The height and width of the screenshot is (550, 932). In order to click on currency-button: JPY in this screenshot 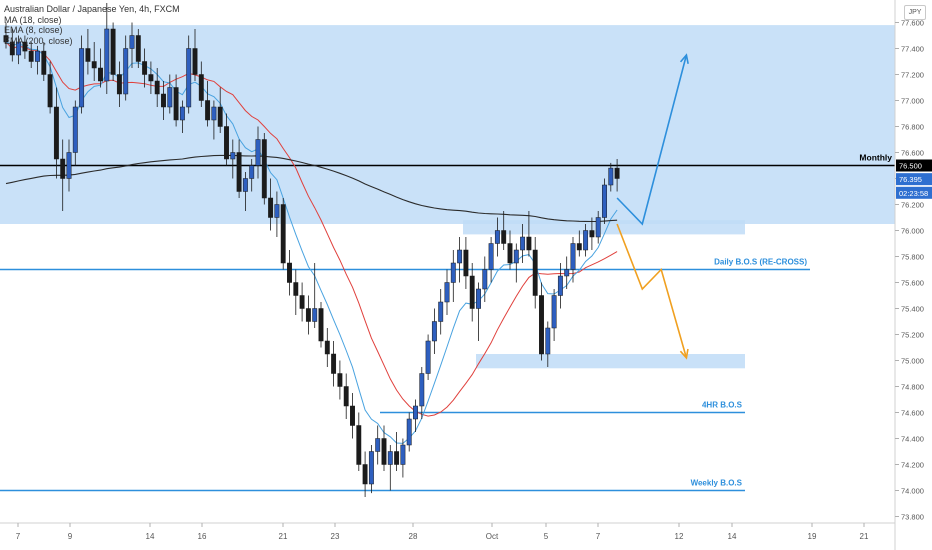, I will do `click(915, 12)`.